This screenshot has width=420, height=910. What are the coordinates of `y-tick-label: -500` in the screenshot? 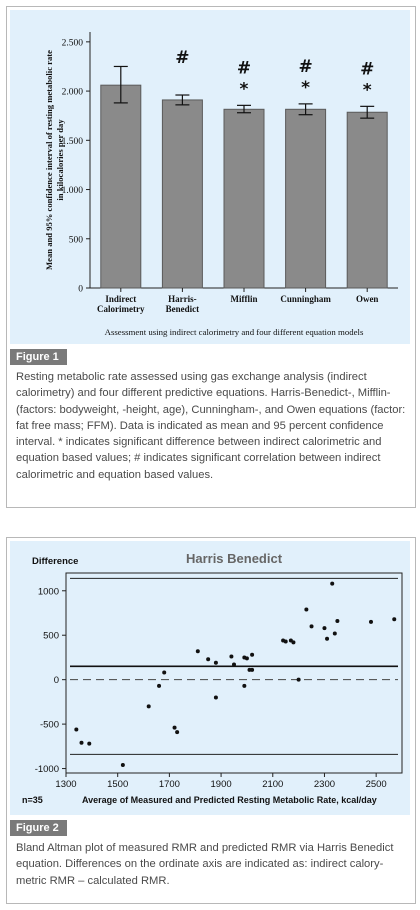 It's located at (49, 725).